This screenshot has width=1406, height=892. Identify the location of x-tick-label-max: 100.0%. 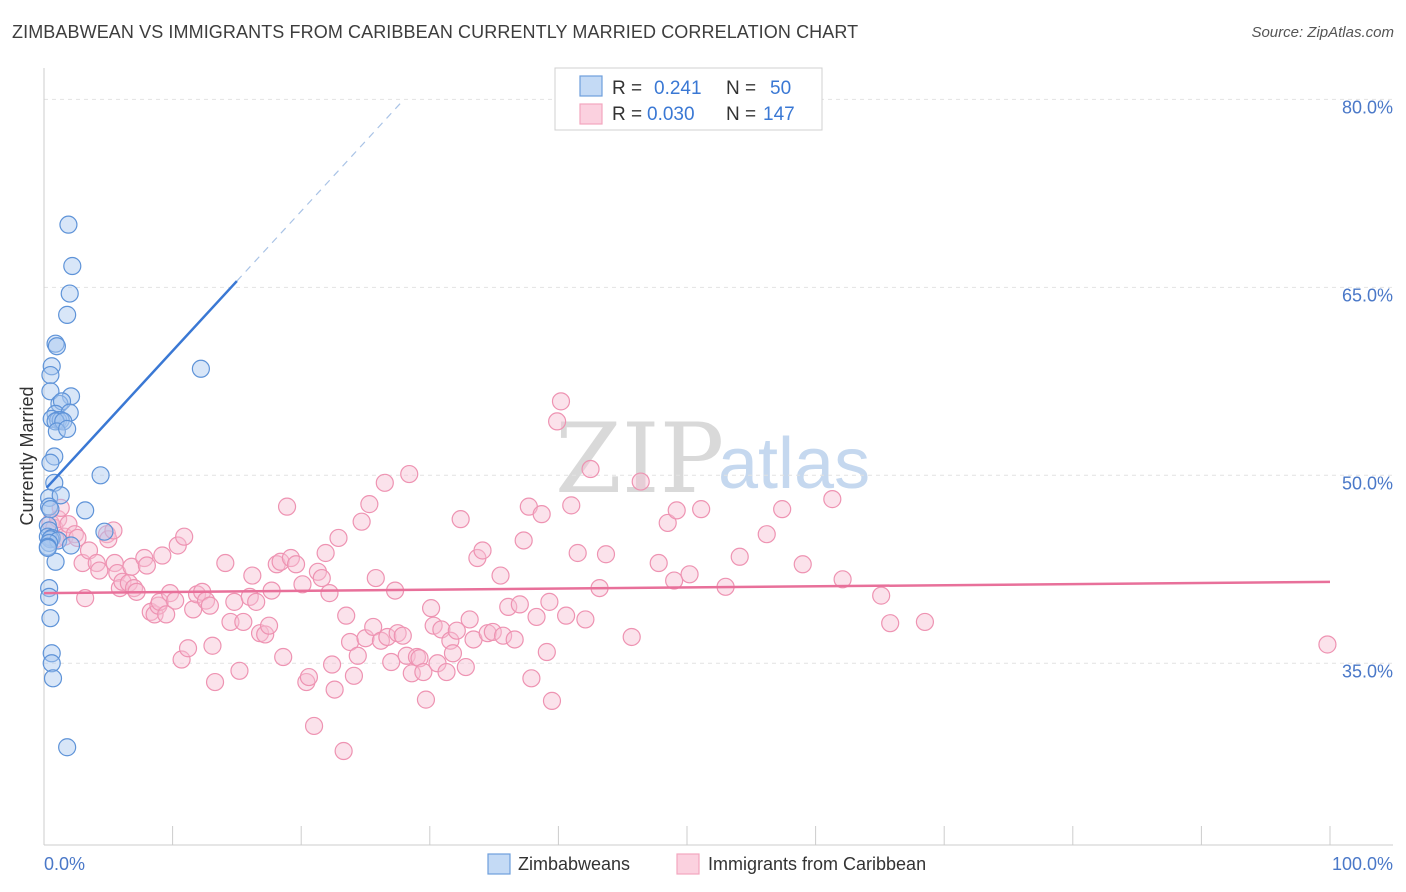
(1362, 864).